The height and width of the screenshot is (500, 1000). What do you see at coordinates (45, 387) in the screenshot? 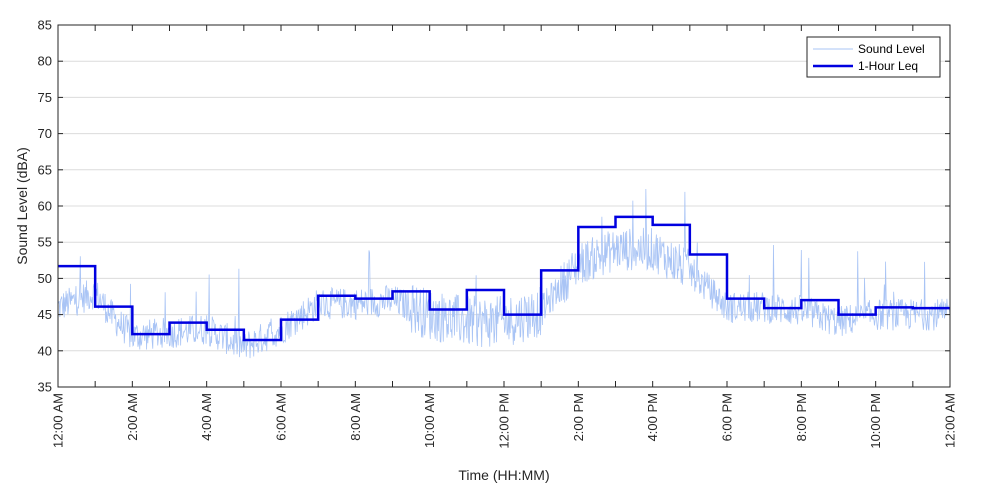
I see `y-tick-label: 35` at bounding box center [45, 387].